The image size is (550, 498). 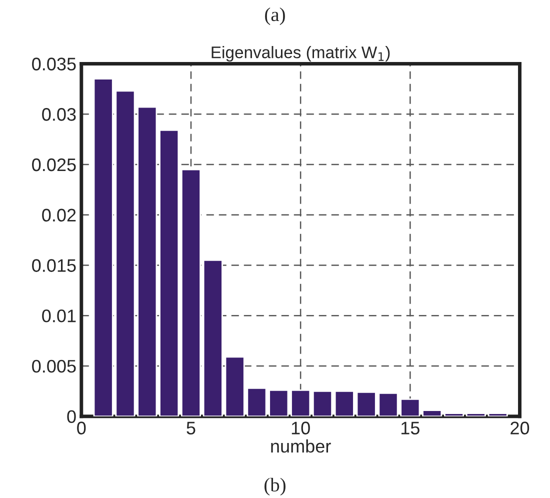 I want to click on y-tick-label: 0.015, so click(x=54, y=265).